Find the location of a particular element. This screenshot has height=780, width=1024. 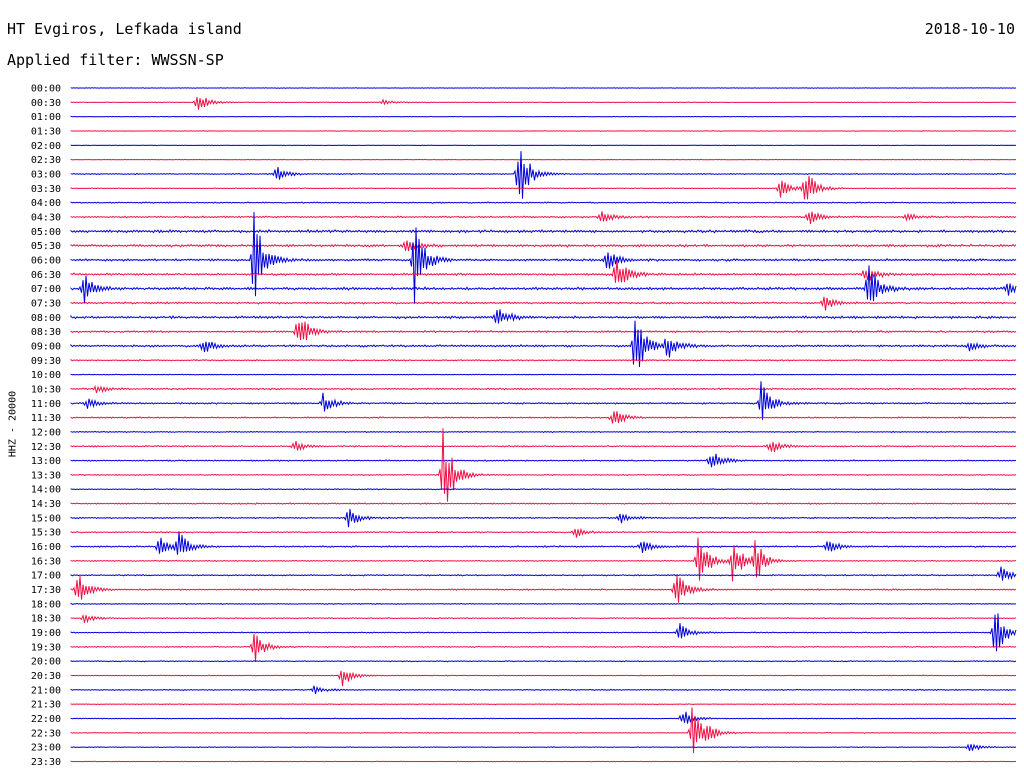

station-title: HT Evgiros, Lefkada island is located at coordinates (124, 29).